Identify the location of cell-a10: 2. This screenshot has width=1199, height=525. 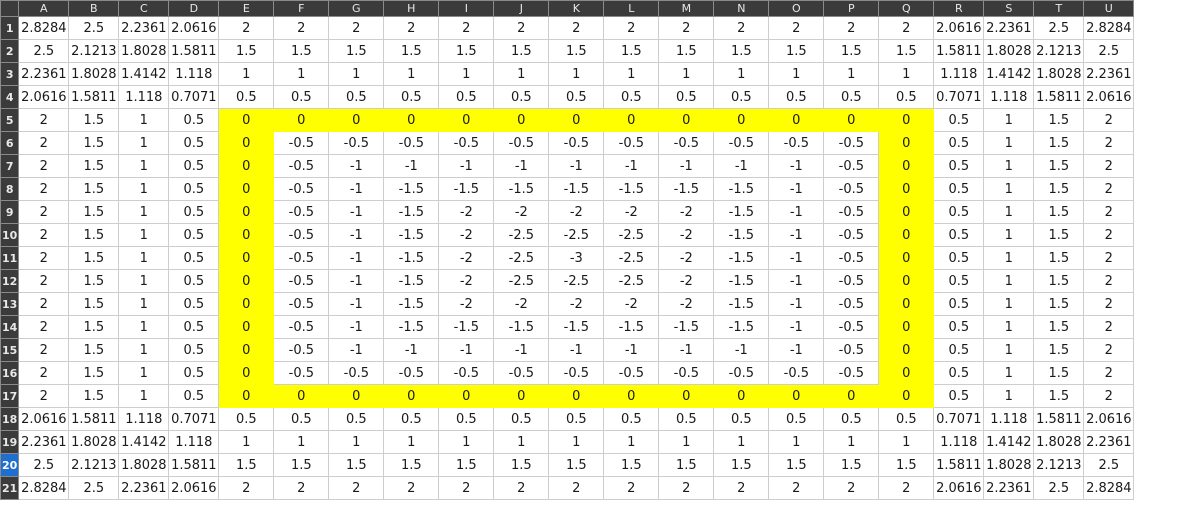
(44, 235).